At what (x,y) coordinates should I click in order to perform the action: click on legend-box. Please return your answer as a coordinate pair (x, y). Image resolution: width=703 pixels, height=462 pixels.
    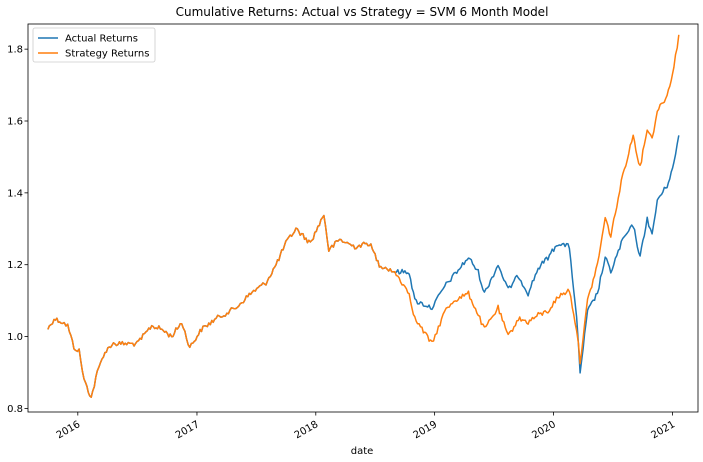
    Looking at the image, I should click on (94, 45).